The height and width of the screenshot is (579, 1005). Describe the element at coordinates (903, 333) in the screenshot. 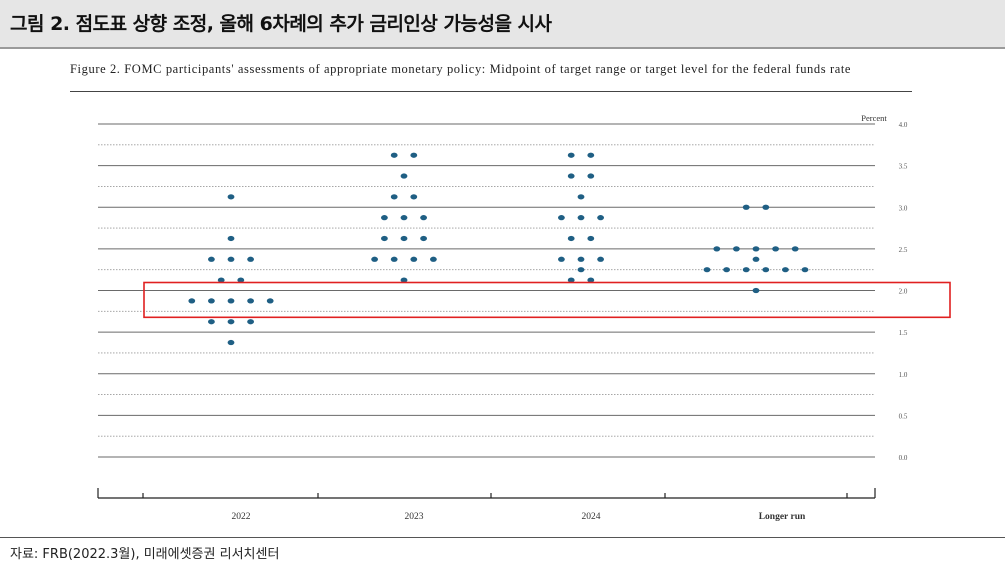

I see `y-tick-label: 1.5` at that location.